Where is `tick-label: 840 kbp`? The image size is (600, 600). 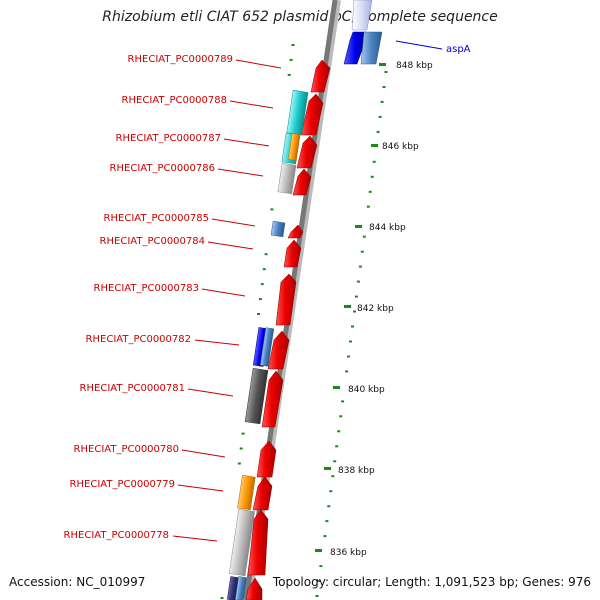
tick-label: 840 kbp is located at coordinates (366, 390).